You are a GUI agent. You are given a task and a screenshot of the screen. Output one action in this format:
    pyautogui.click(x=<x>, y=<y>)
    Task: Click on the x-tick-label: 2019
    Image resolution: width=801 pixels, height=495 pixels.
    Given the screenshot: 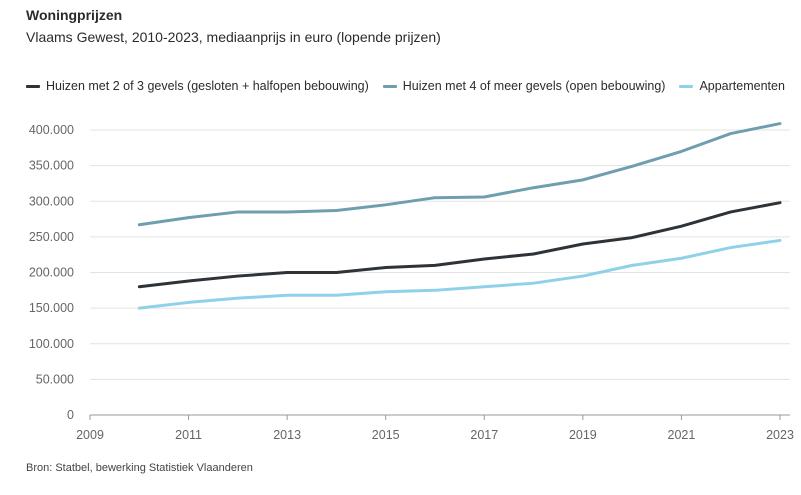 What is the action you would take?
    pyautogui.click(x=583, y=435)
    